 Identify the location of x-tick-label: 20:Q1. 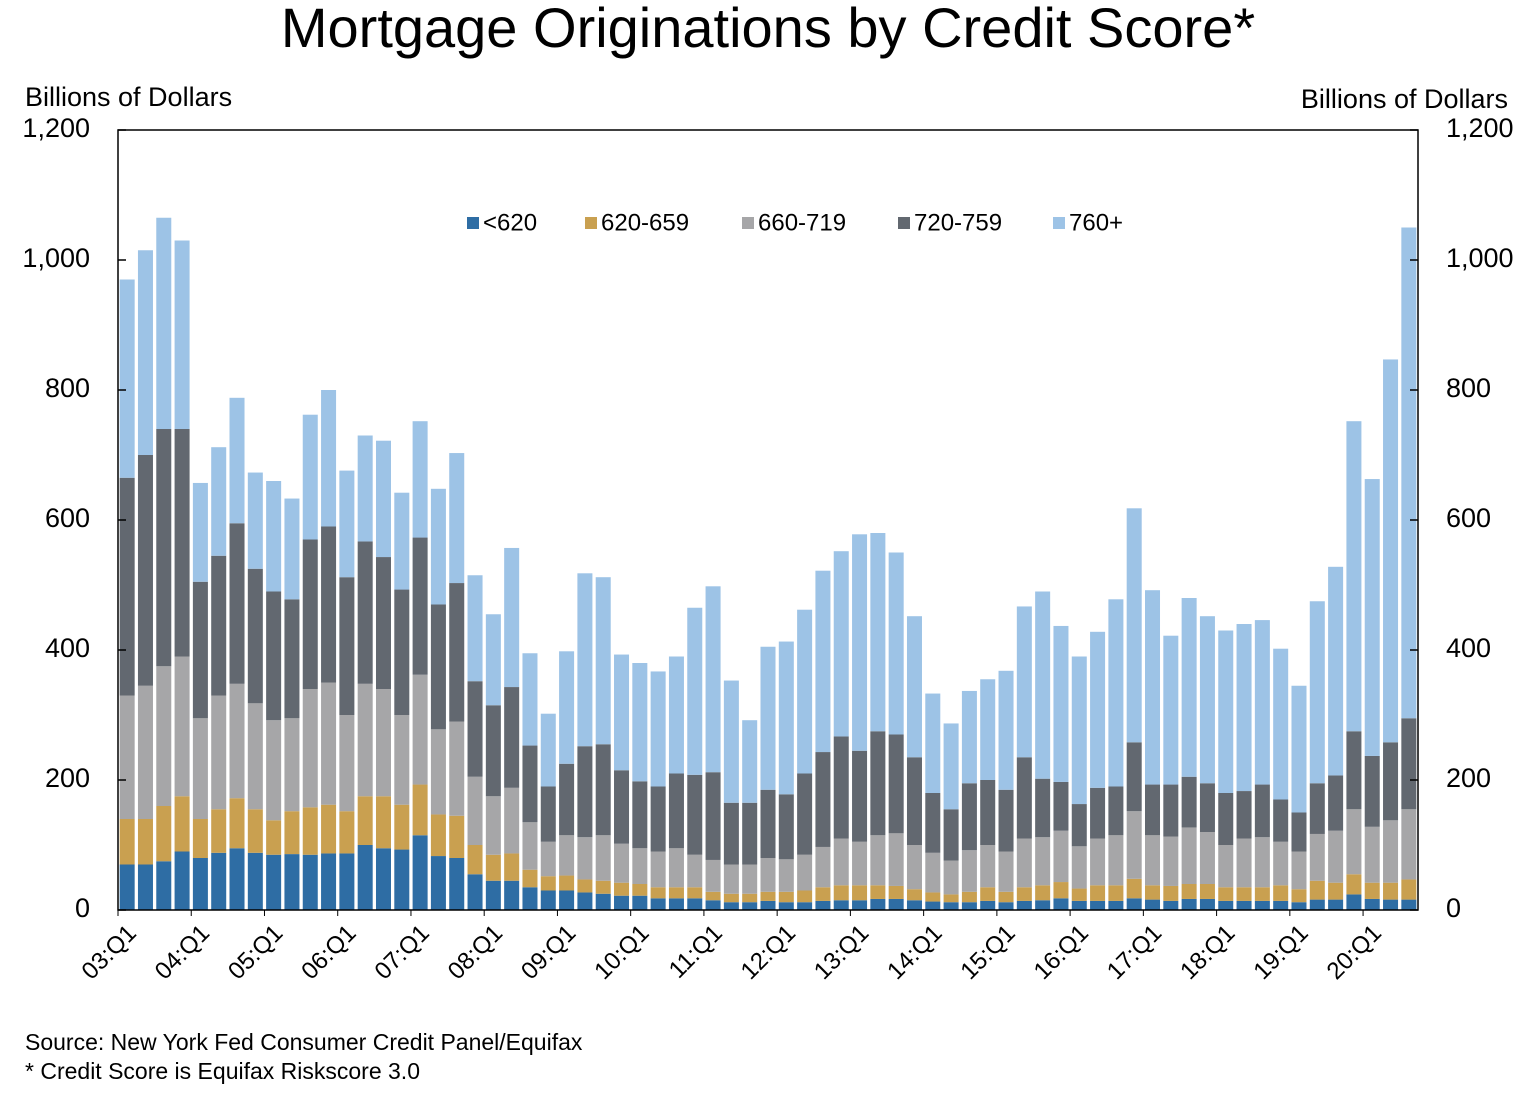
(1354, 952).